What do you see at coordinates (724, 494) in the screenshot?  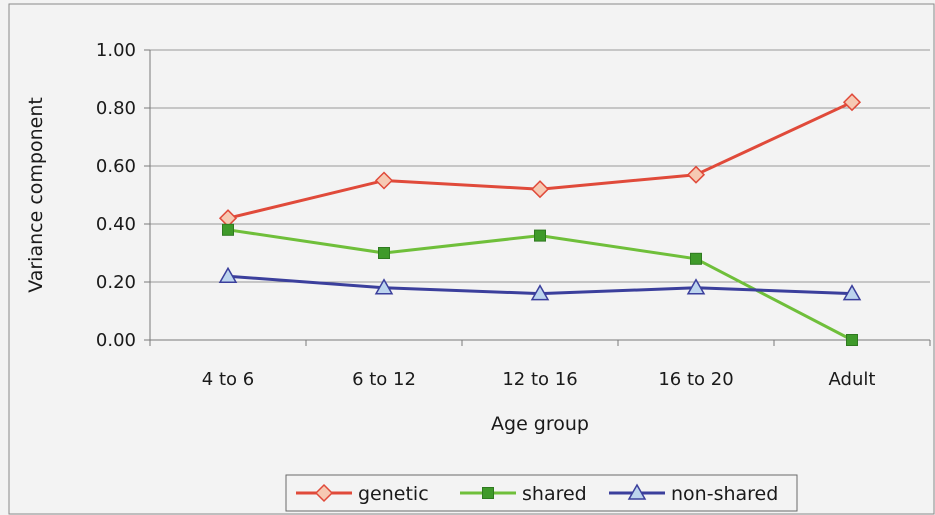 I see `legend-label: non-shared` at bounding box center [724, 494].